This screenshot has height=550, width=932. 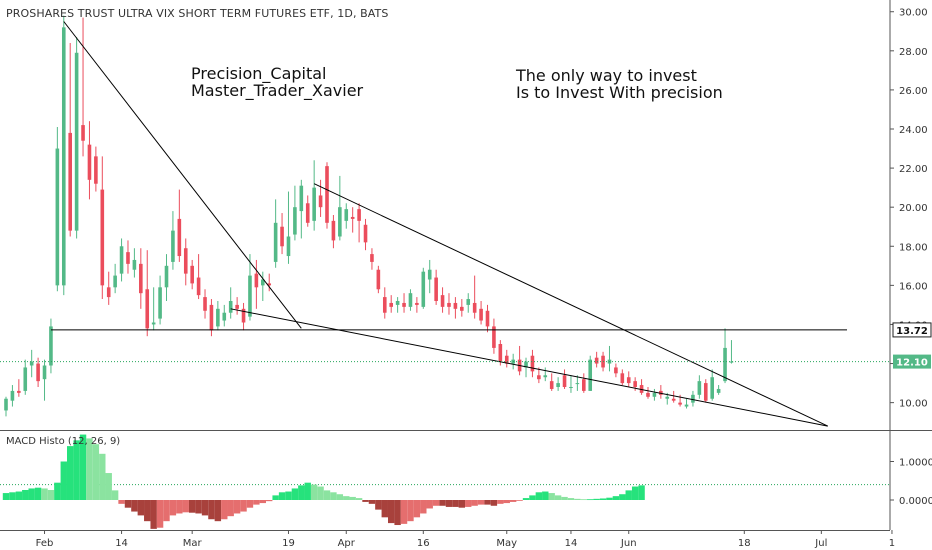 I want to click on annotation-left: Precision_Capital Master_Trader_Xavier, so click(x=277, y=82).